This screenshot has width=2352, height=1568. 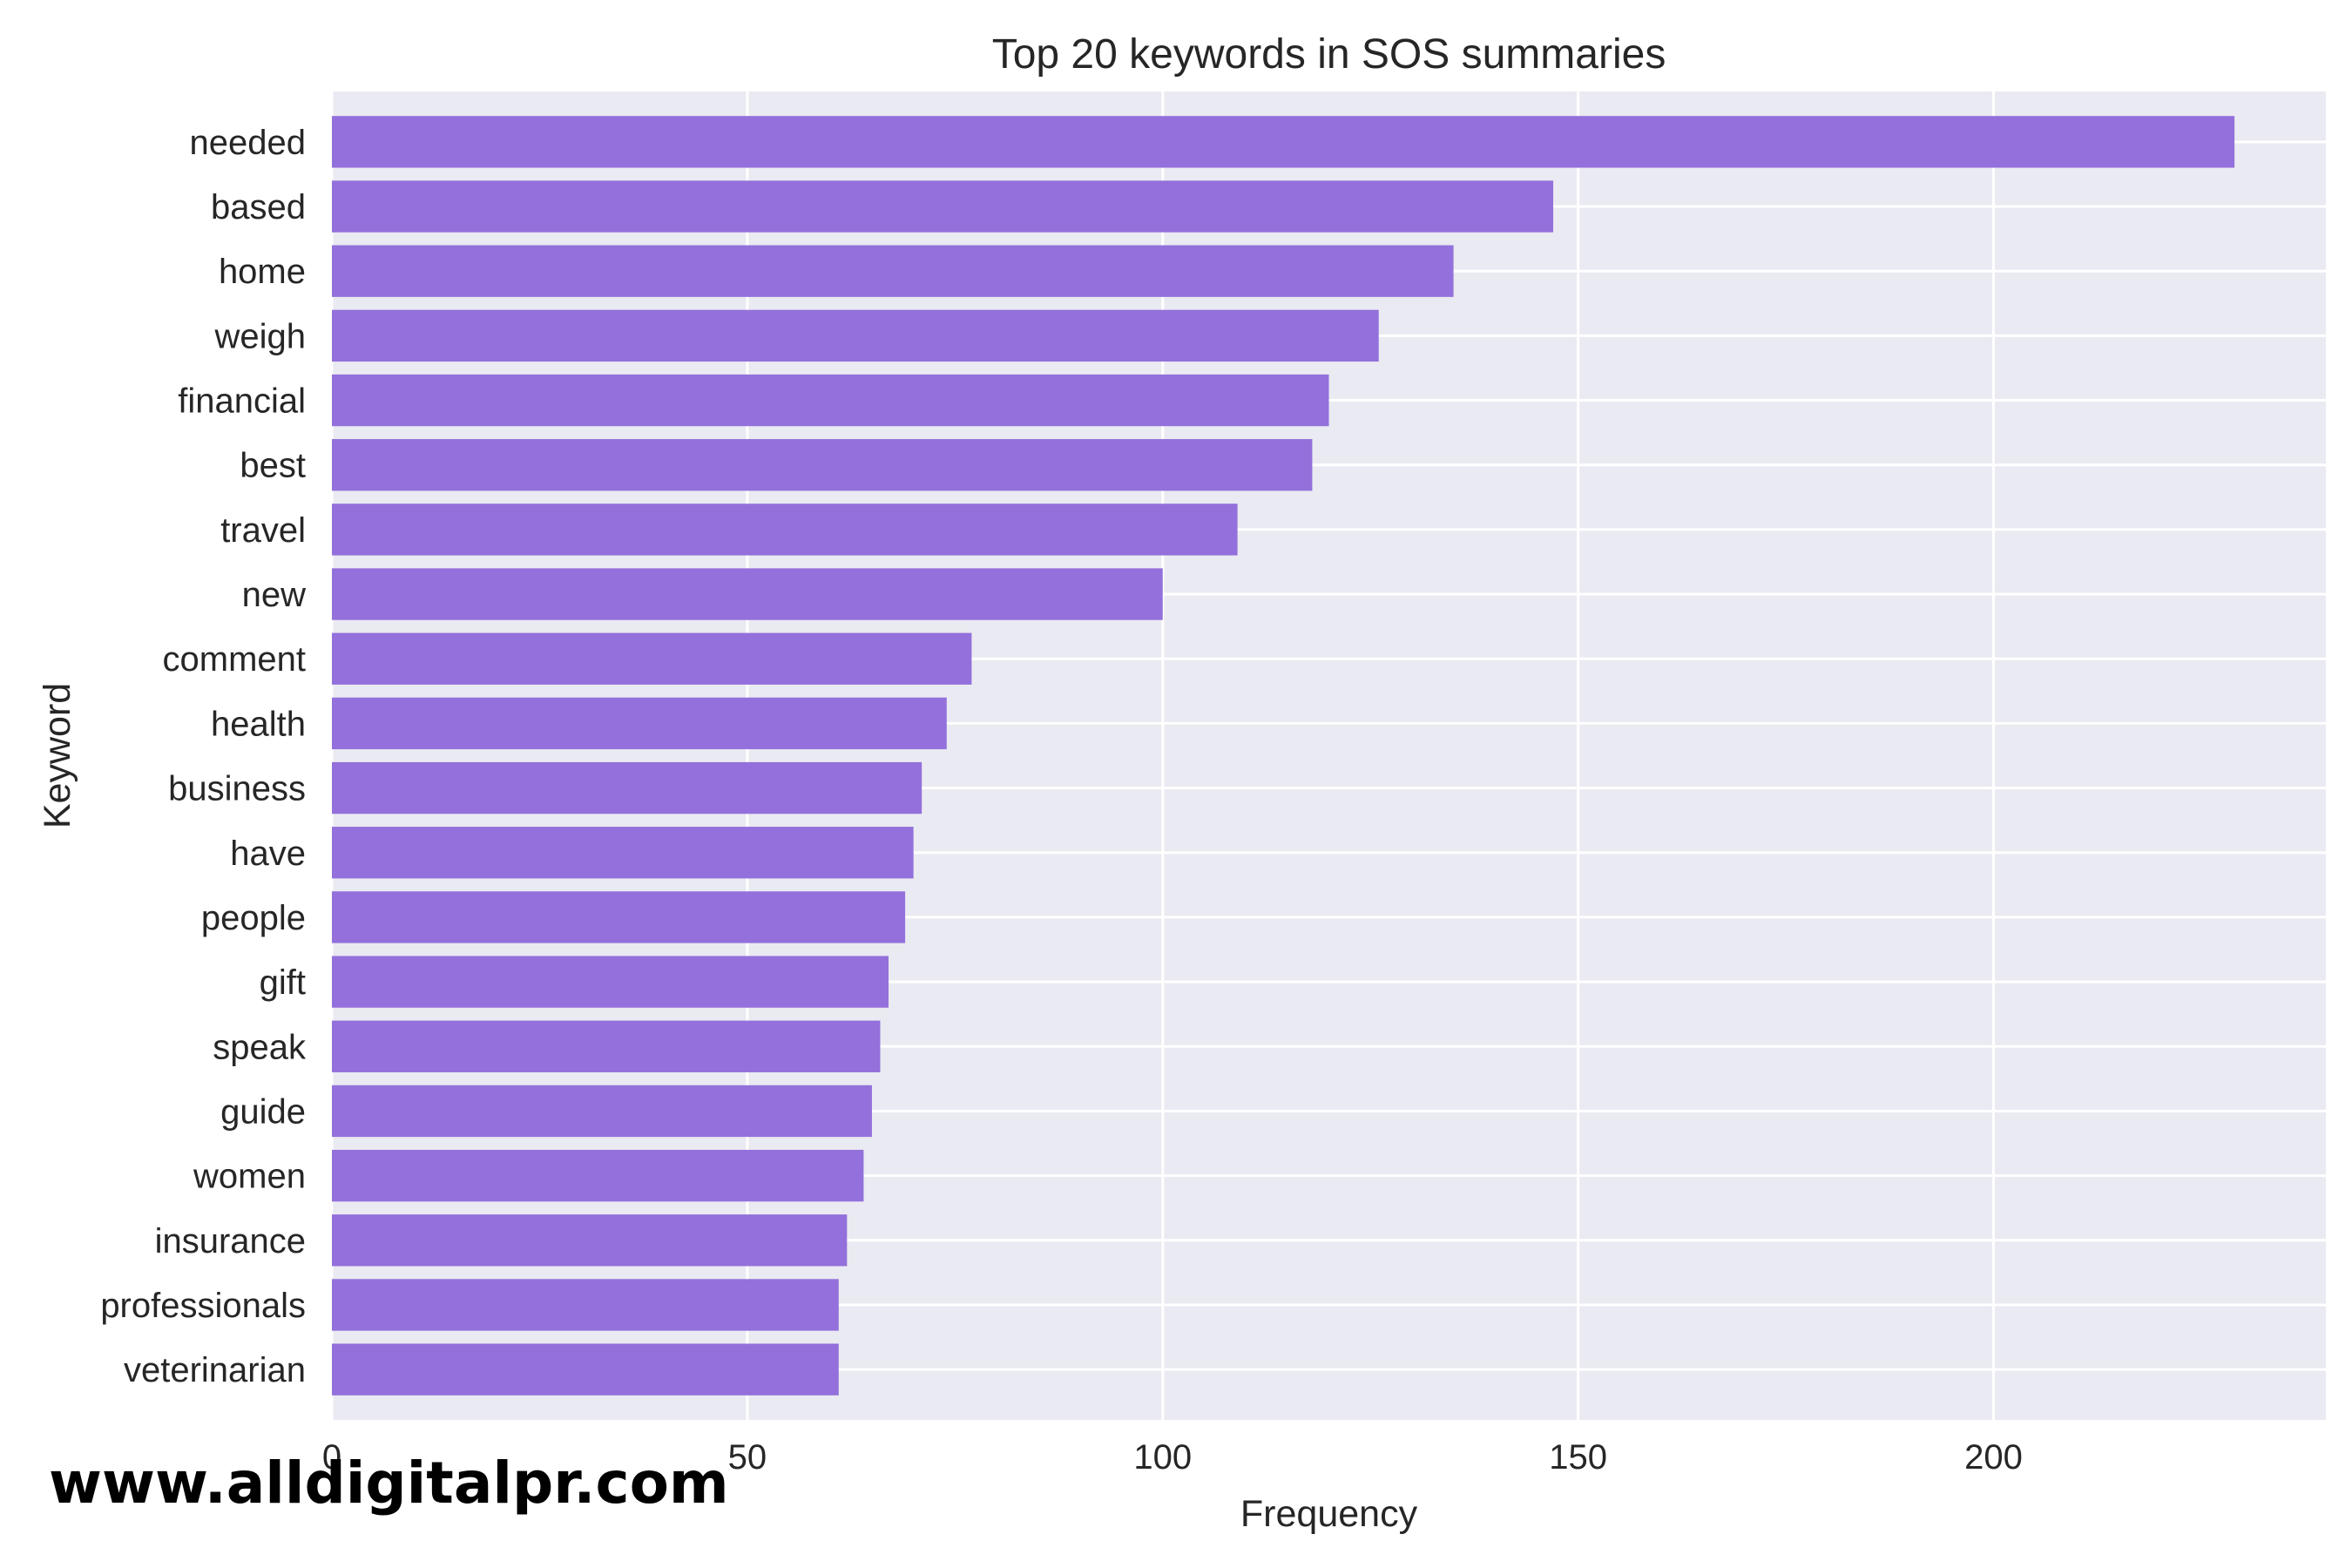 What do you see at coordinates (1329, 54) in the screenshot?
I see `chart-title: Top 20 keywords in SOS summaries` at bounding box center [1329, 54].